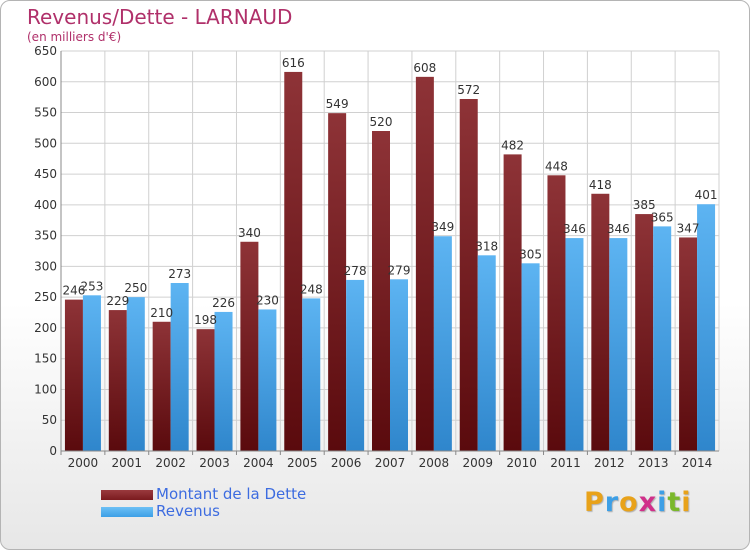  I want to click on chart-subtitle: (en milliers d'€), so click(74, 37).